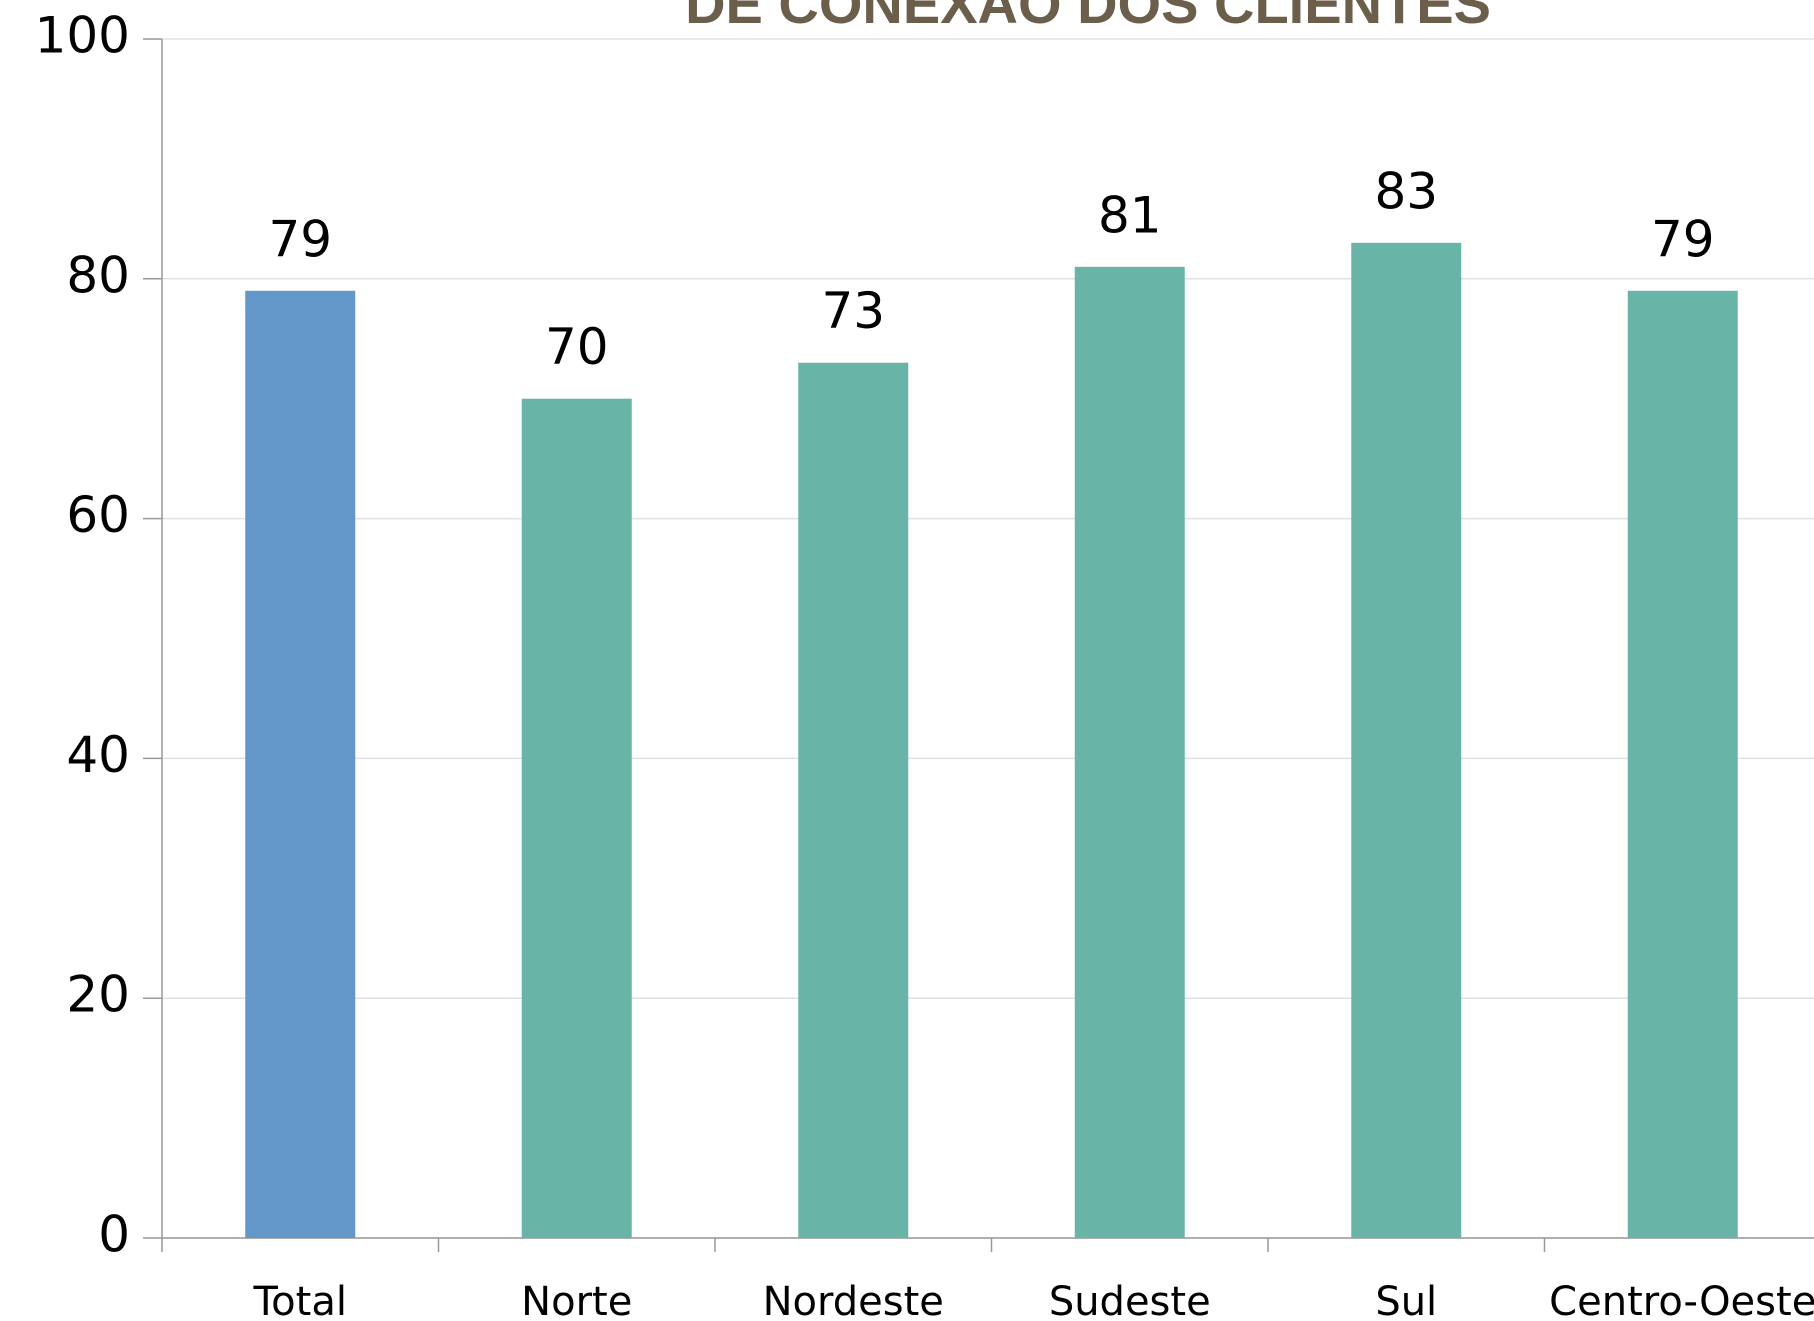  Describe the element at coordinates (98, 995) in the screenshot. I see `y-tick-label: 20` at that location.